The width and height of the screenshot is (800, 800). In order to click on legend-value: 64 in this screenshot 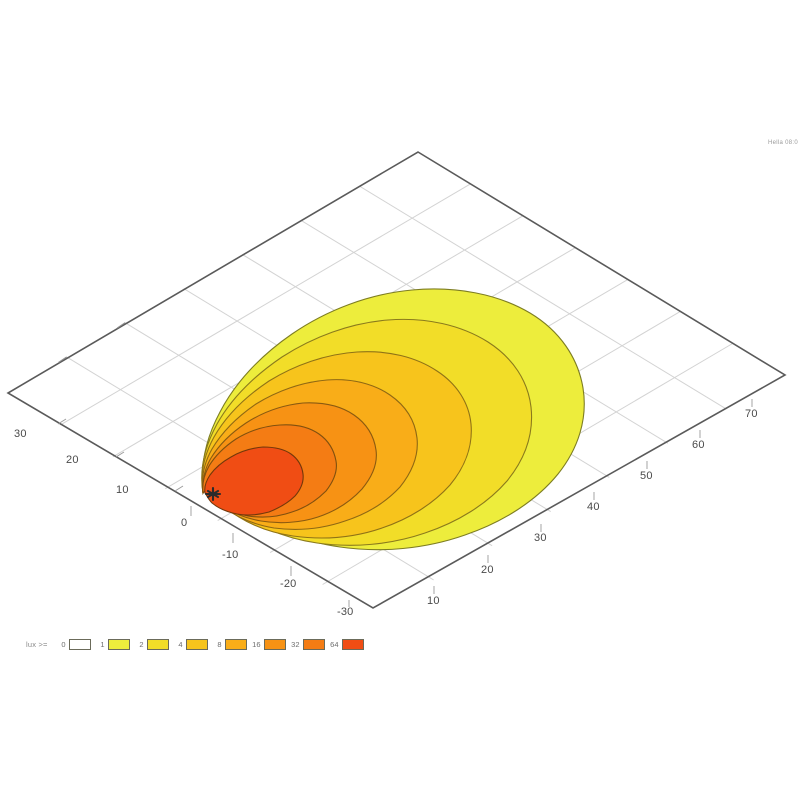, I will do `click(334, 644)`.